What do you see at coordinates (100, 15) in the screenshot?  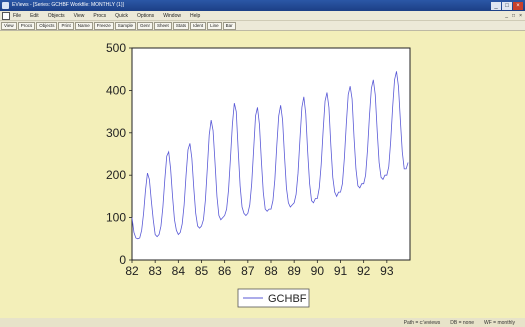 I see `menu-procs: Procs` at bounding box center [100, 15].